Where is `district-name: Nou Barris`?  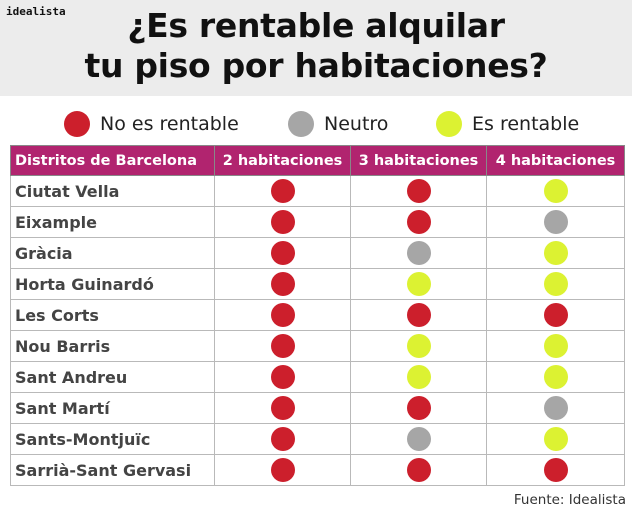 district-name: Nou Barris is located at coordinates (112, 346).